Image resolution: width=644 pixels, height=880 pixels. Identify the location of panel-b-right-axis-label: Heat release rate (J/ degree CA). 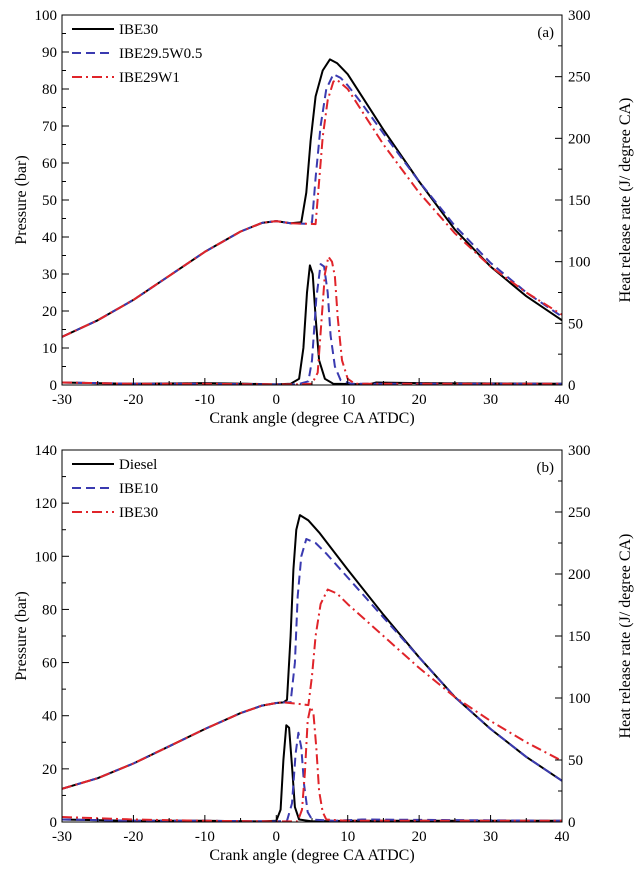
(625, 636).